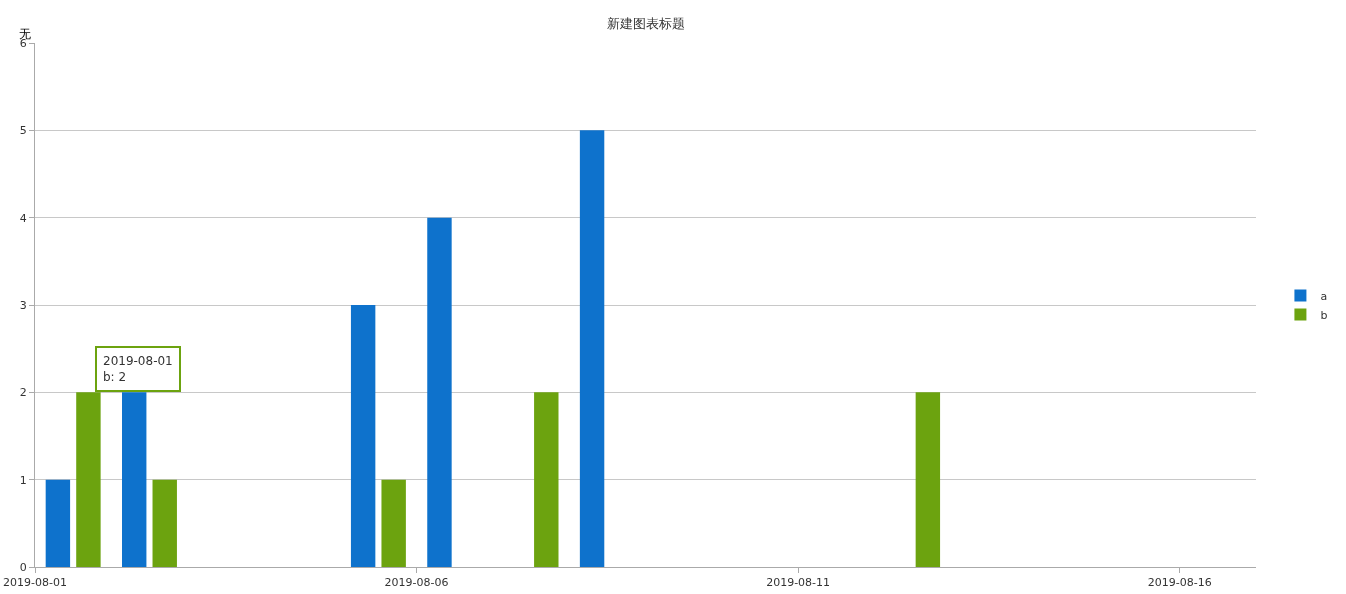 The height and width of the screenshot is (594, 1346). I want to click on annotation: 2019-08-01 b: 2, so click(138, 369).